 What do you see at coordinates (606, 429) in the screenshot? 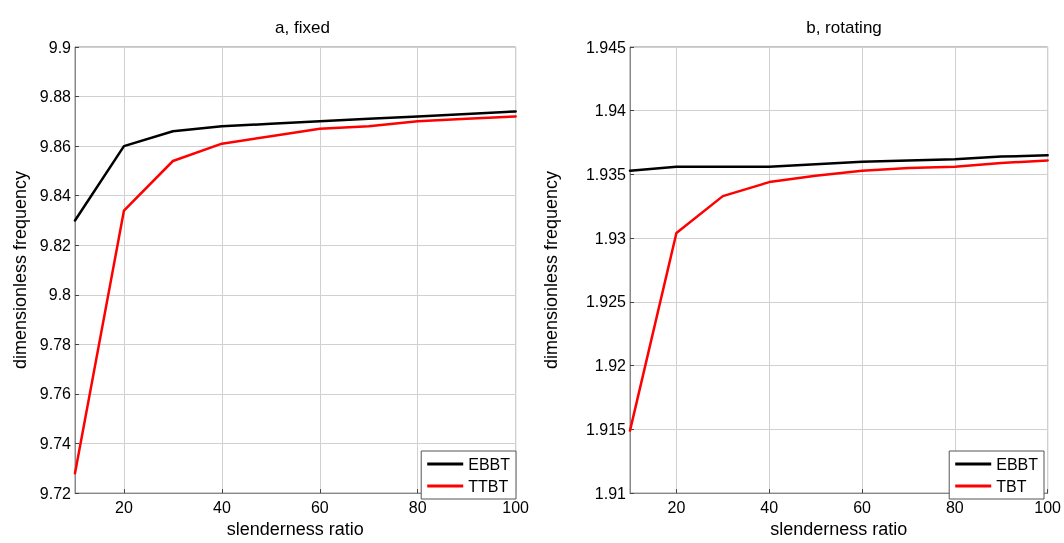
I see `y-tick-label: 1.915` at bounding box center [606, 429].